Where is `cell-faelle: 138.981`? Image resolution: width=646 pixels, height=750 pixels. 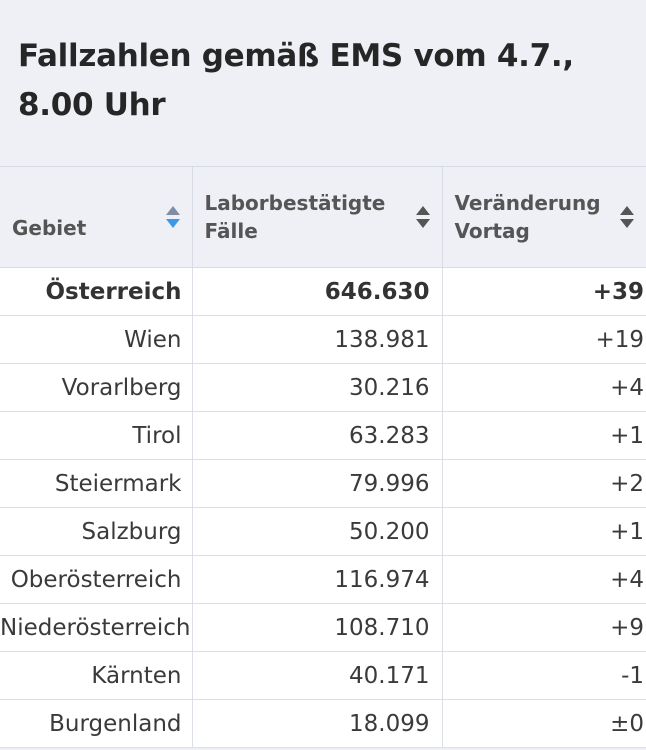
cell-faelle: 138.981 is located at coordinates (317, 339).